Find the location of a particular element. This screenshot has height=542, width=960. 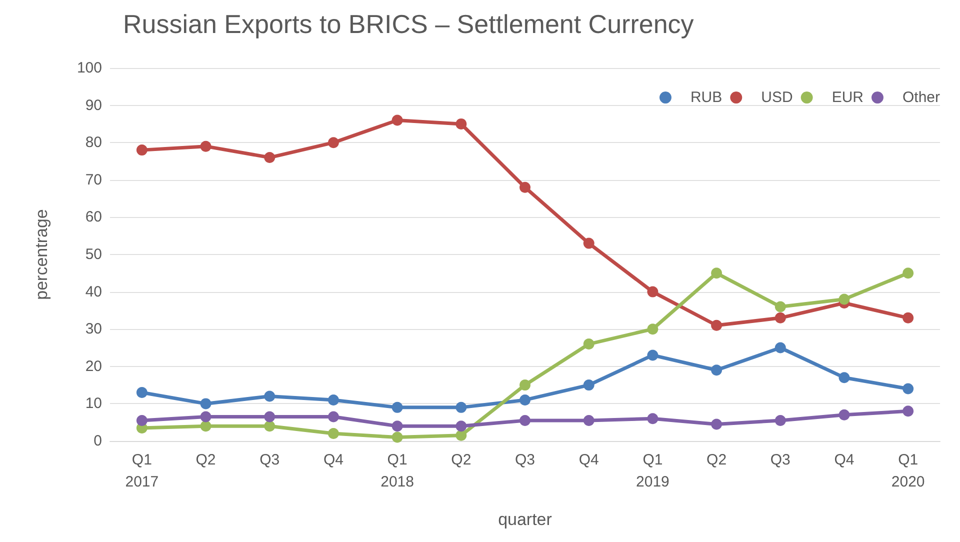

y-tick-label: 10 is located at coordinates (93, 403).